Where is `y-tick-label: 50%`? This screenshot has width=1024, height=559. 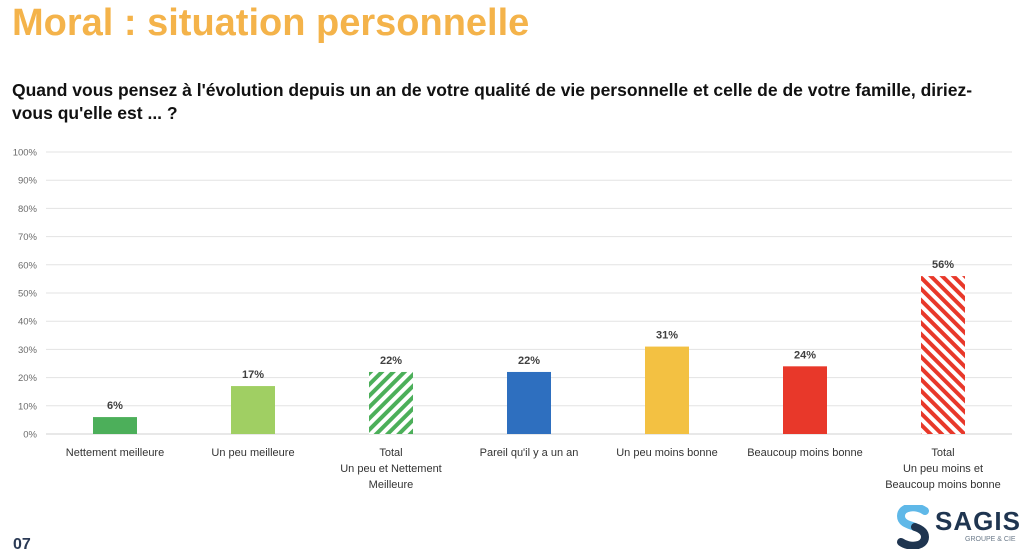 y-tick-label: 50% is located at coordinates (28, 294).